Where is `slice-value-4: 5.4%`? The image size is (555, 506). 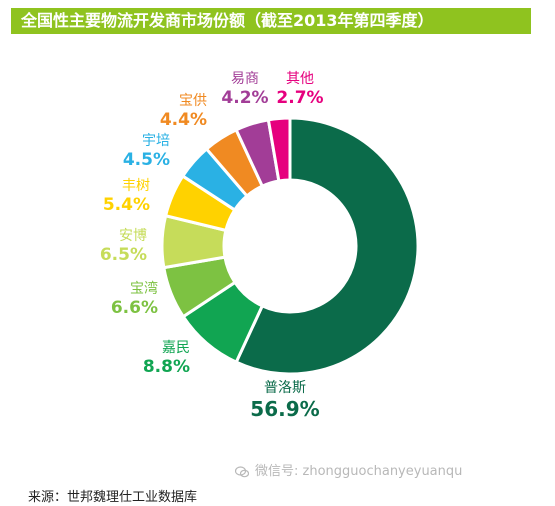 slice-value-4: 5.4% is located at coordinates (126, 205).